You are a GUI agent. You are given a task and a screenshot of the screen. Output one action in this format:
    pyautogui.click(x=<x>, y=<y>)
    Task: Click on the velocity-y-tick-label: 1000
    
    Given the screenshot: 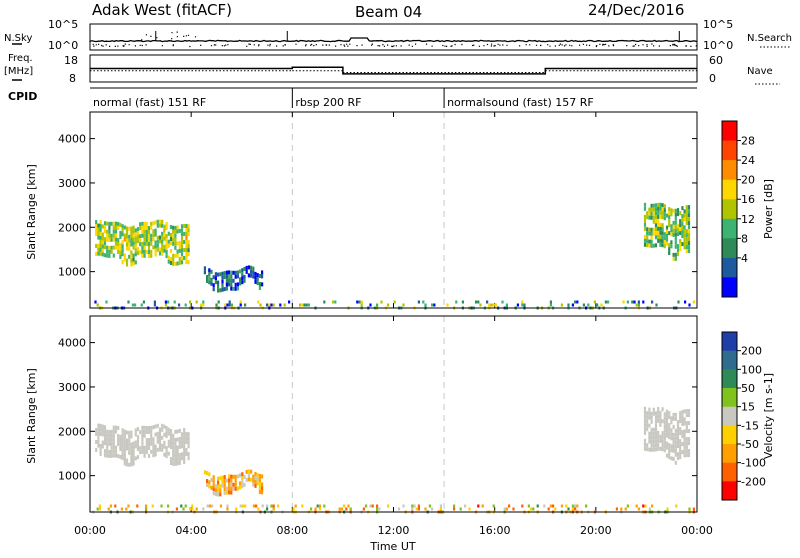 What is the action you would take?
    pyautogui.click(x=72, y=476)
    